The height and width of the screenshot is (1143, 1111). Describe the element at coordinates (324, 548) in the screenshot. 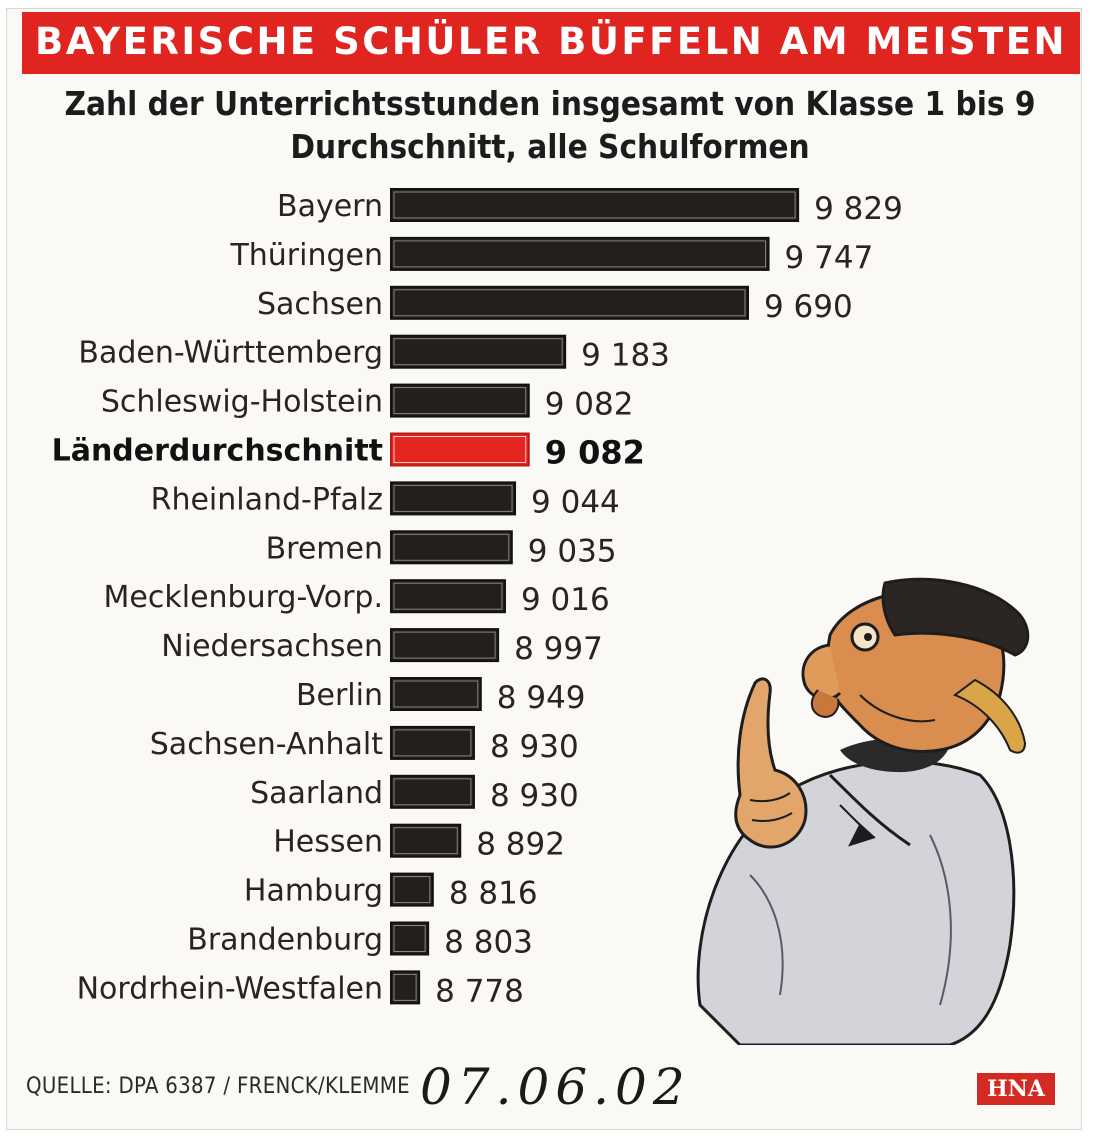

I see `category-label: Bremen` at that location.